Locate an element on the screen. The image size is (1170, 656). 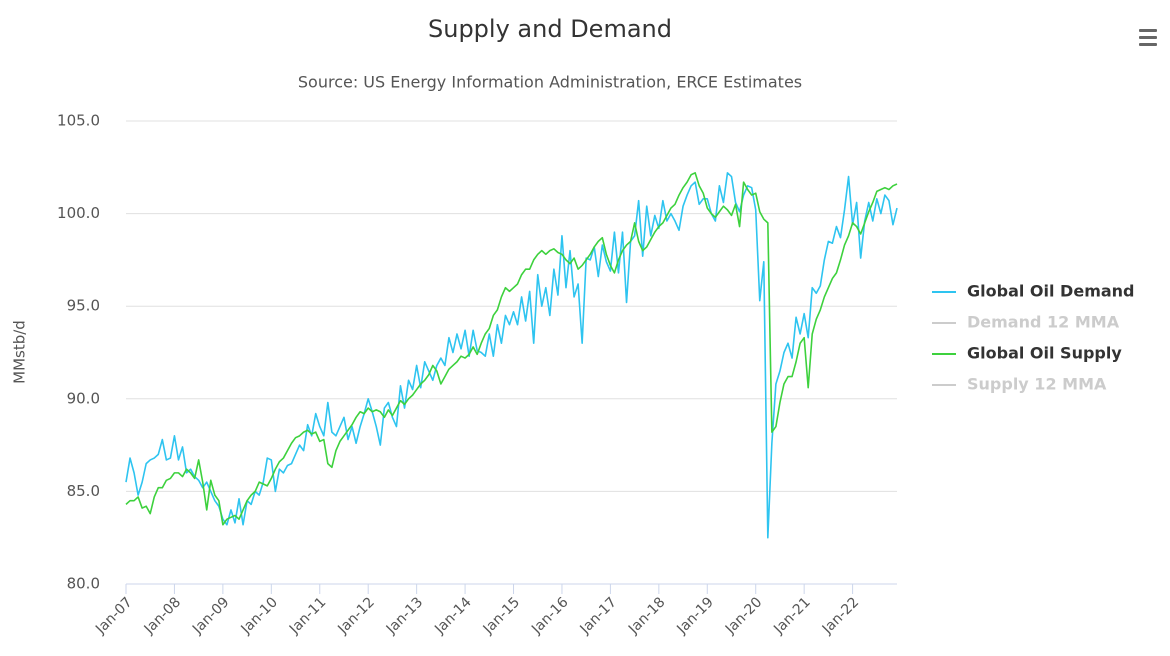
legend-label: Global Oil Supply is located at coordinates (1044, 353).